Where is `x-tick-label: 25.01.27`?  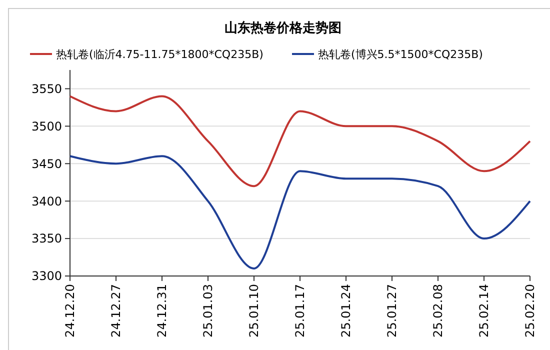
x-tick-label: 25.01.27 is located at coordinates (392, 311).